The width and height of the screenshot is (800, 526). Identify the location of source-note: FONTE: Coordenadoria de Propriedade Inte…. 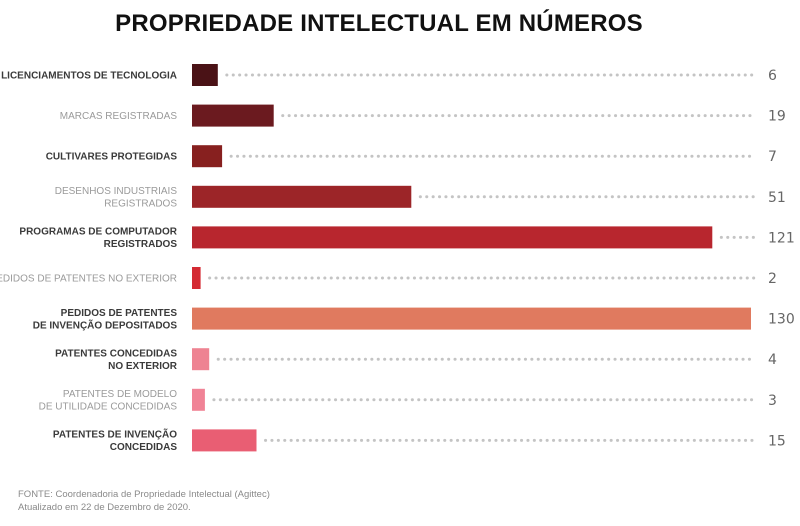
(144, 494).